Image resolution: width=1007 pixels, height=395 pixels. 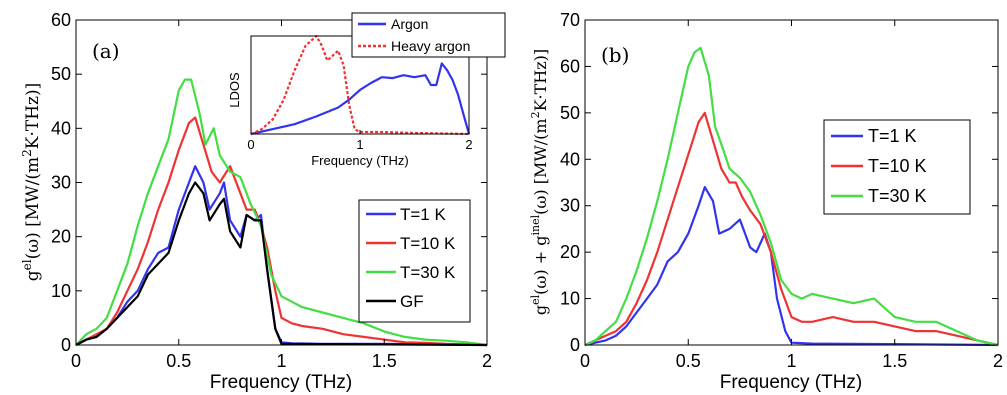 I want to click on panel-b-ytick-label: 40, so click(x=570, y=159).